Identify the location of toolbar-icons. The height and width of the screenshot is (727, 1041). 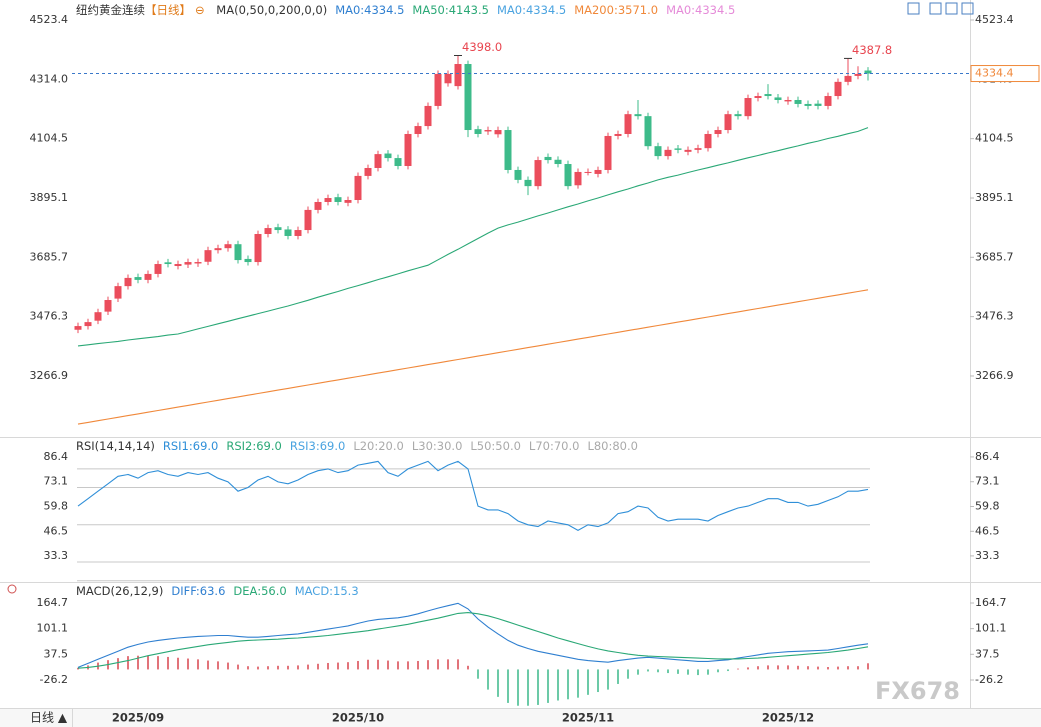
(940, 8).